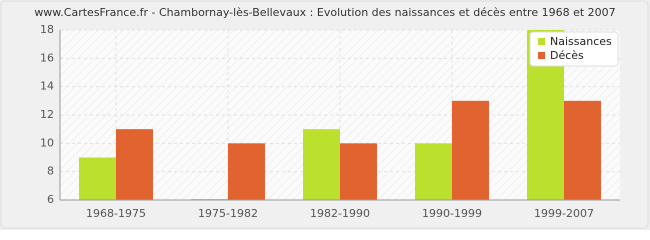 The image size is (650, 240). What do you see at coordinates (228, 213) in the screenshot?
I see `x-tick-label: 1975-1982` at bounding box center [228, 213].